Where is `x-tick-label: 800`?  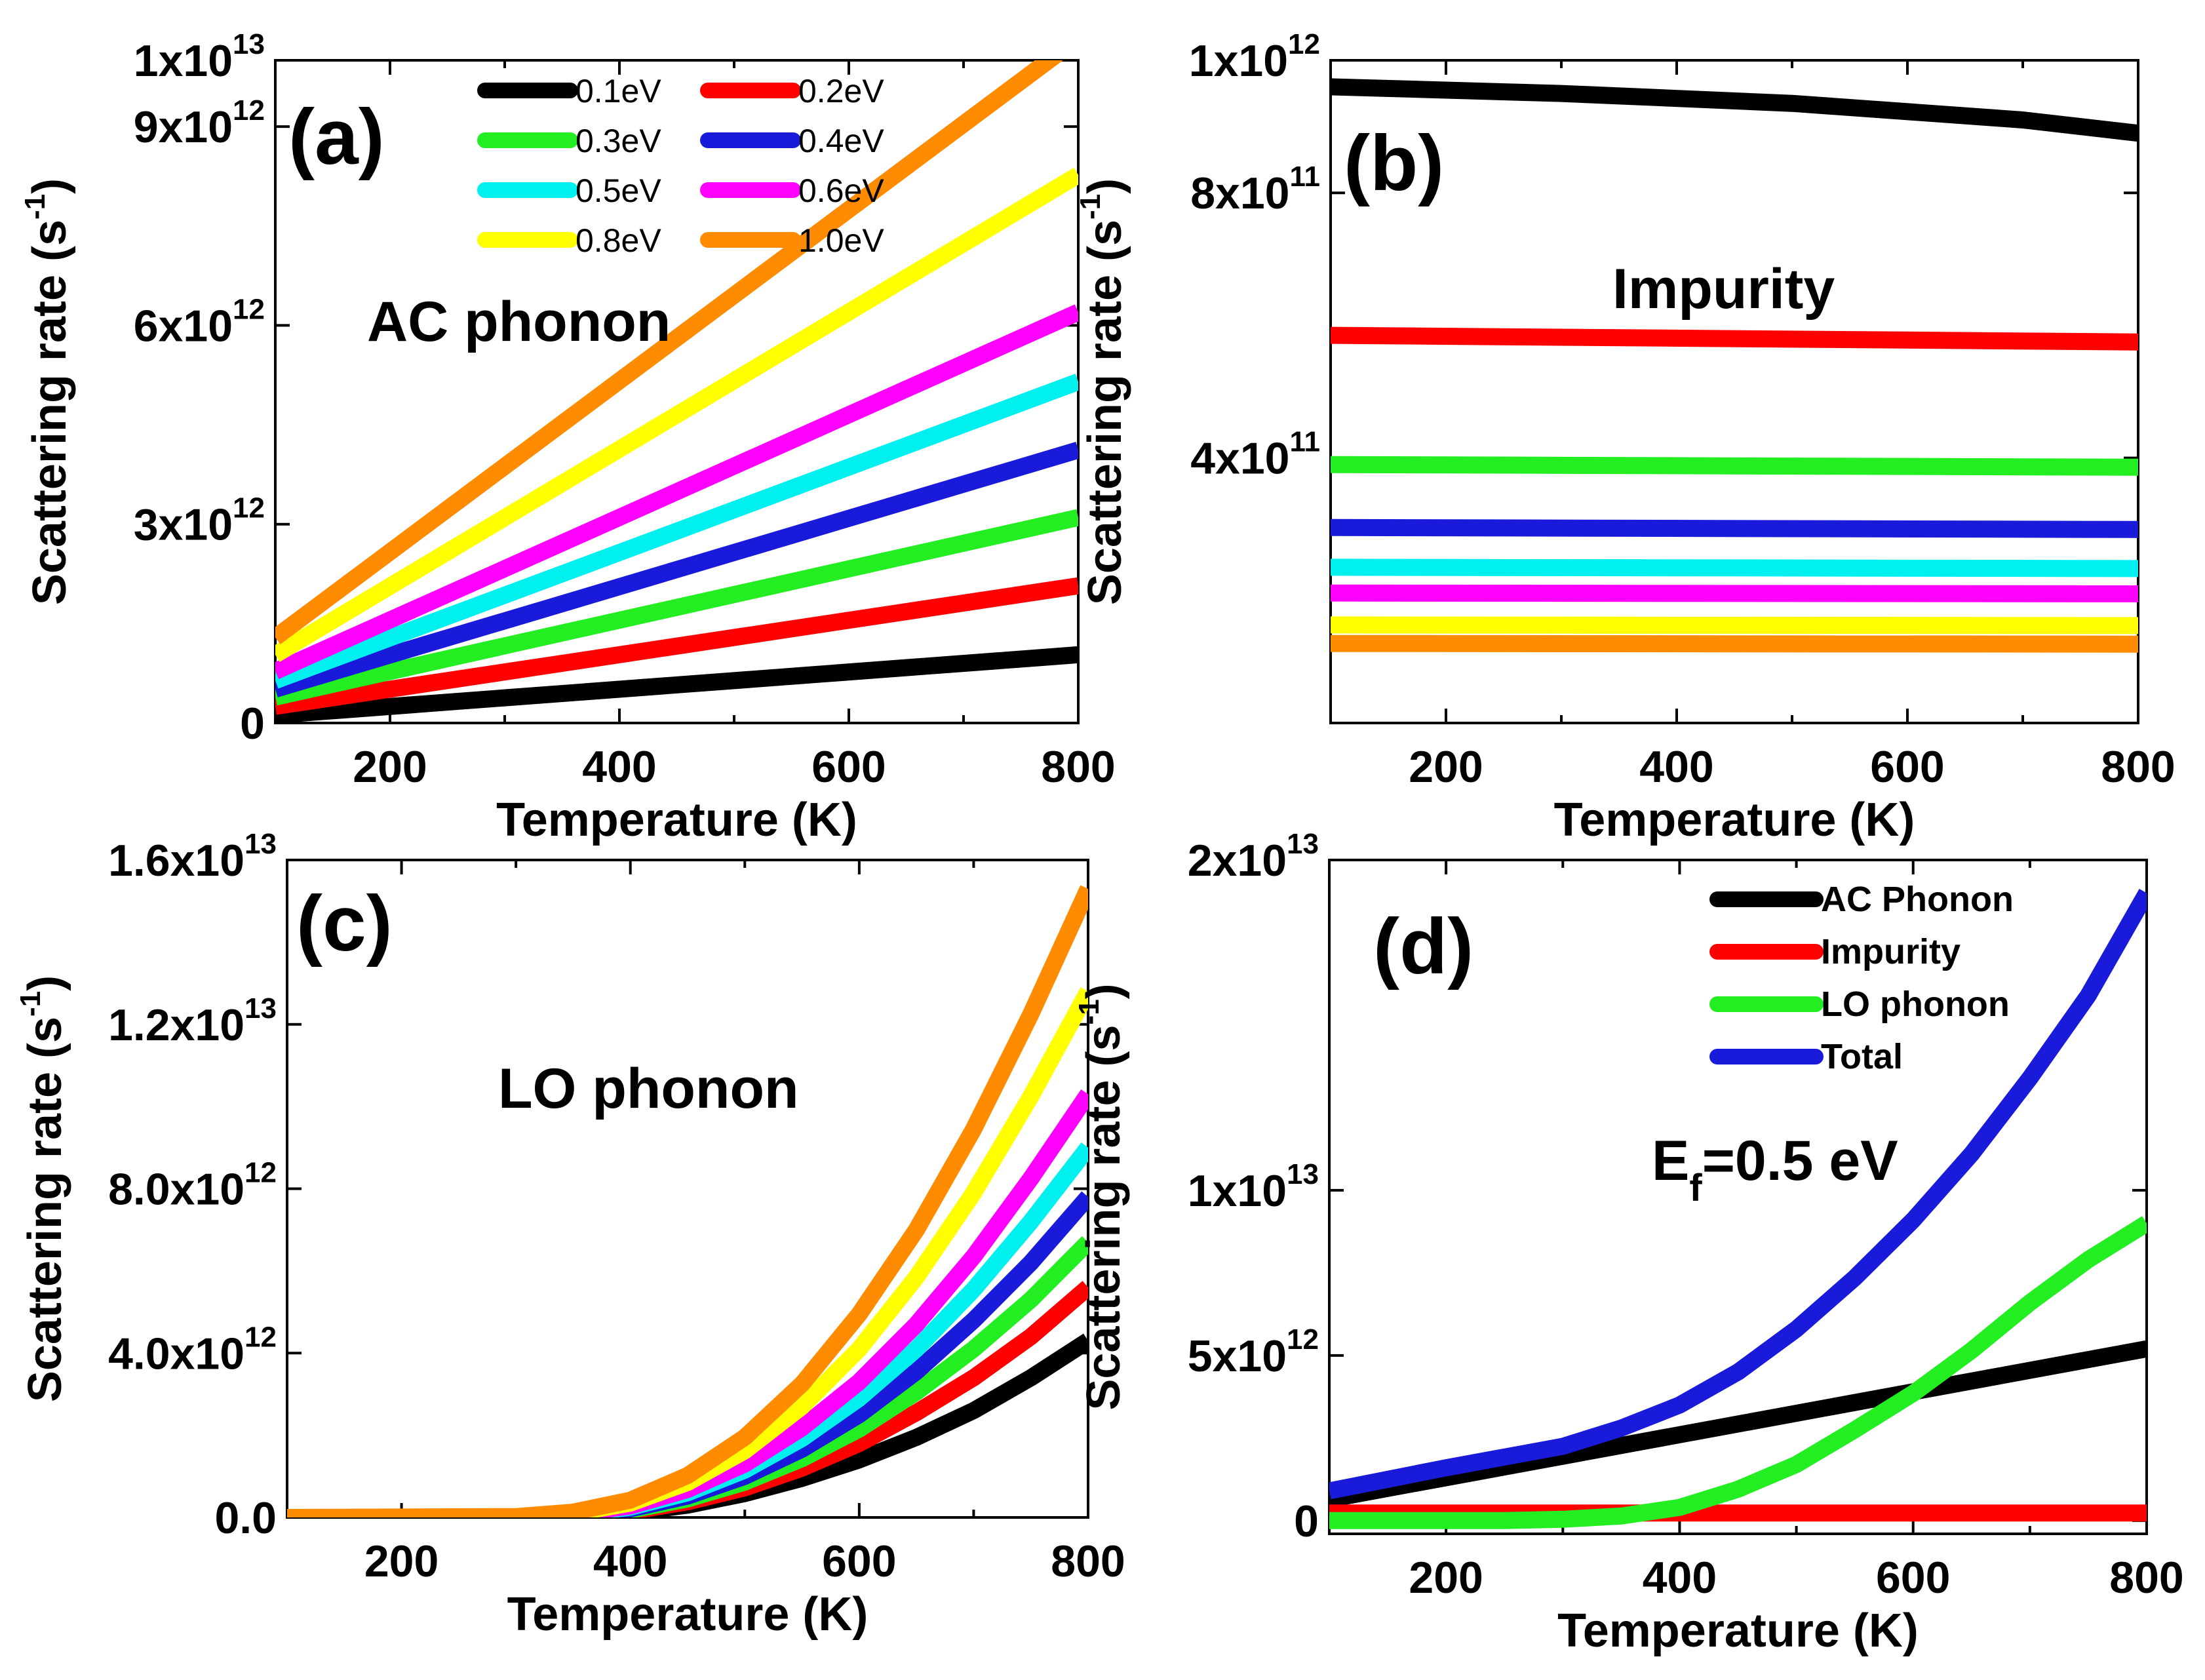
x-tick-label: 800 is located at coordinates (2138, 767).